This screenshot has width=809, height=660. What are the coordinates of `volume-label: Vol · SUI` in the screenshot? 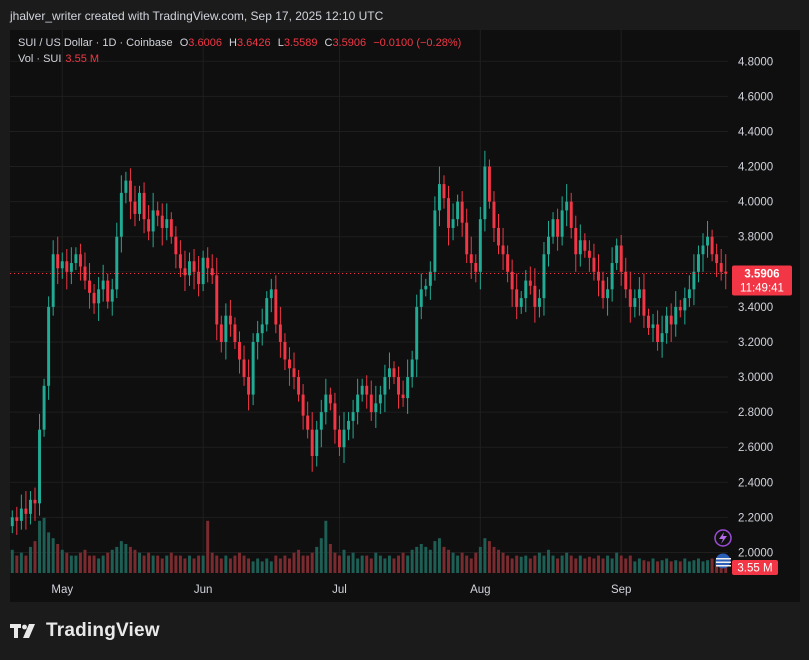 It's located at (40, 59).